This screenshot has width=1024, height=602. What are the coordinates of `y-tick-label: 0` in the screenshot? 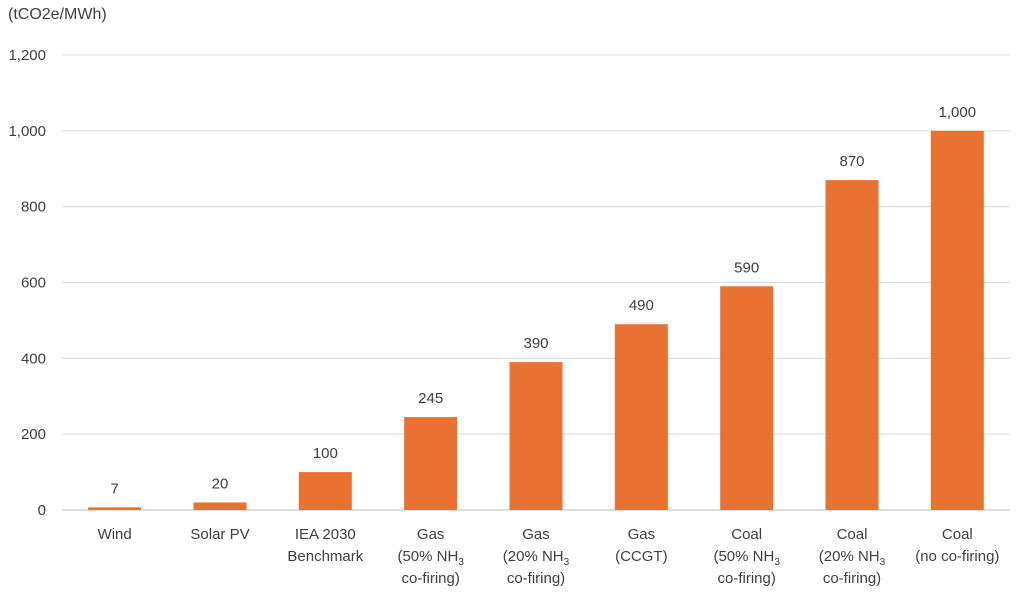 It's located at (42, 510).